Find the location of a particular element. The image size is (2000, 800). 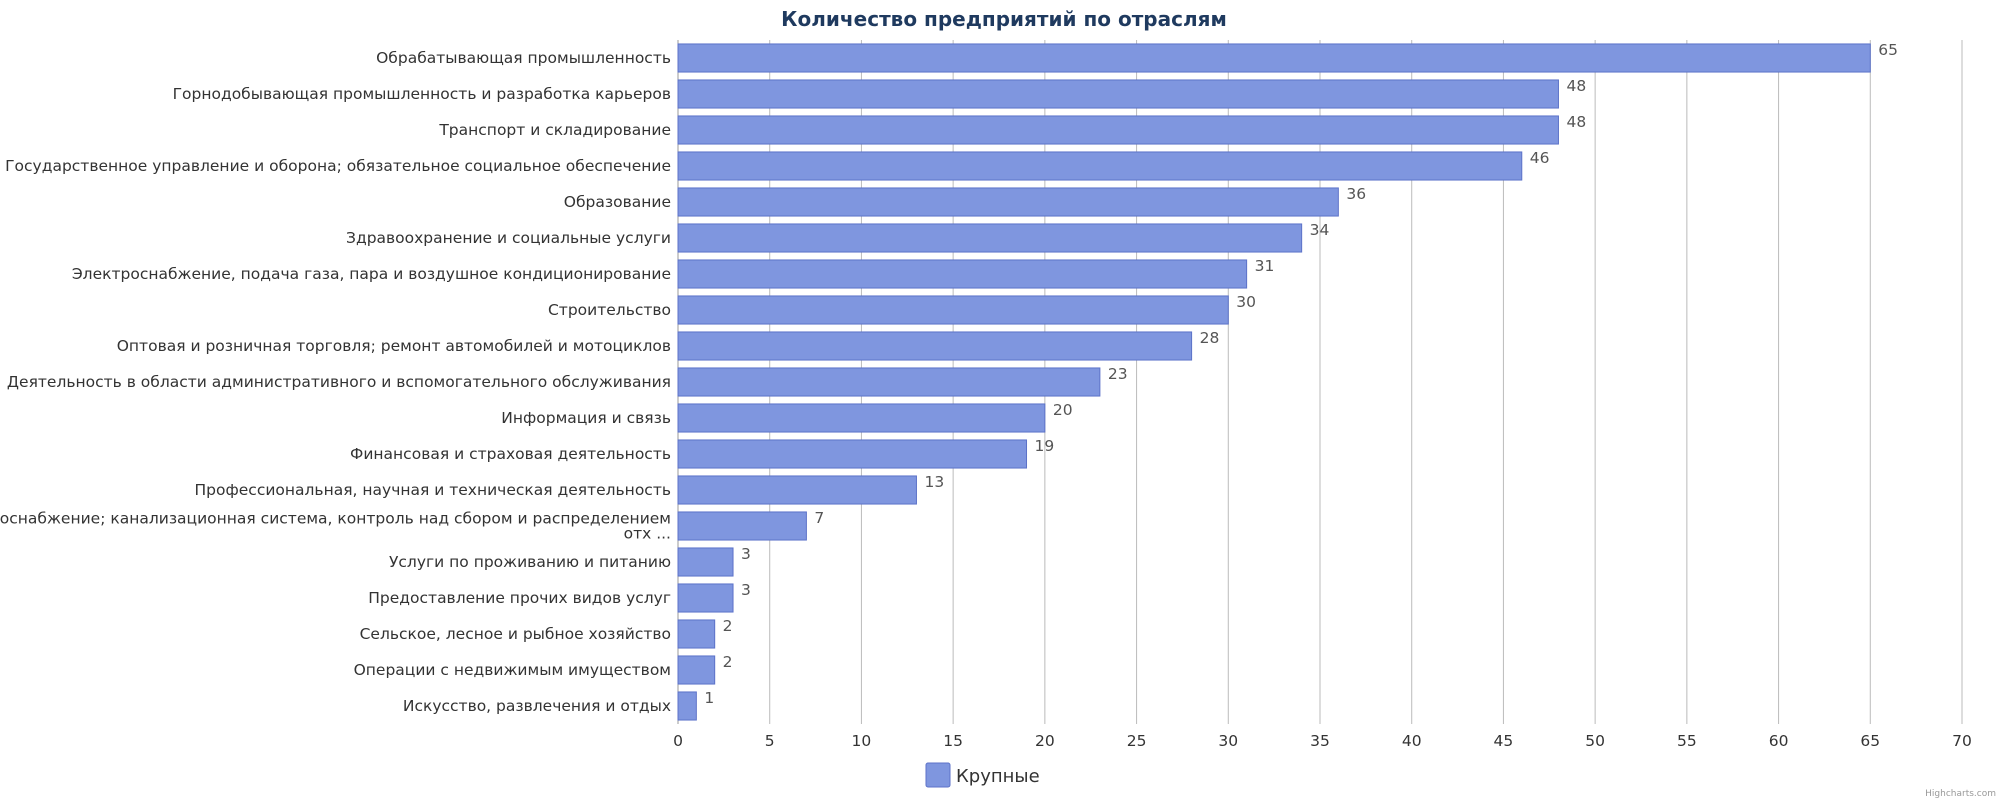

x-tick-label: 0 is located at coordinates (678, 741).